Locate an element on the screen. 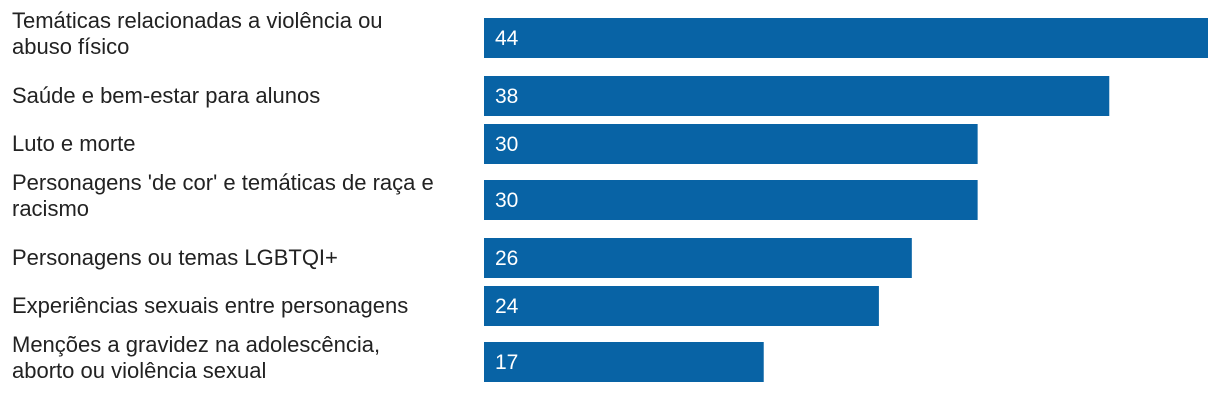 The width and height of the screenshot is (1220, 402). category-label-line: racismo is located at coordinates (50, 208).